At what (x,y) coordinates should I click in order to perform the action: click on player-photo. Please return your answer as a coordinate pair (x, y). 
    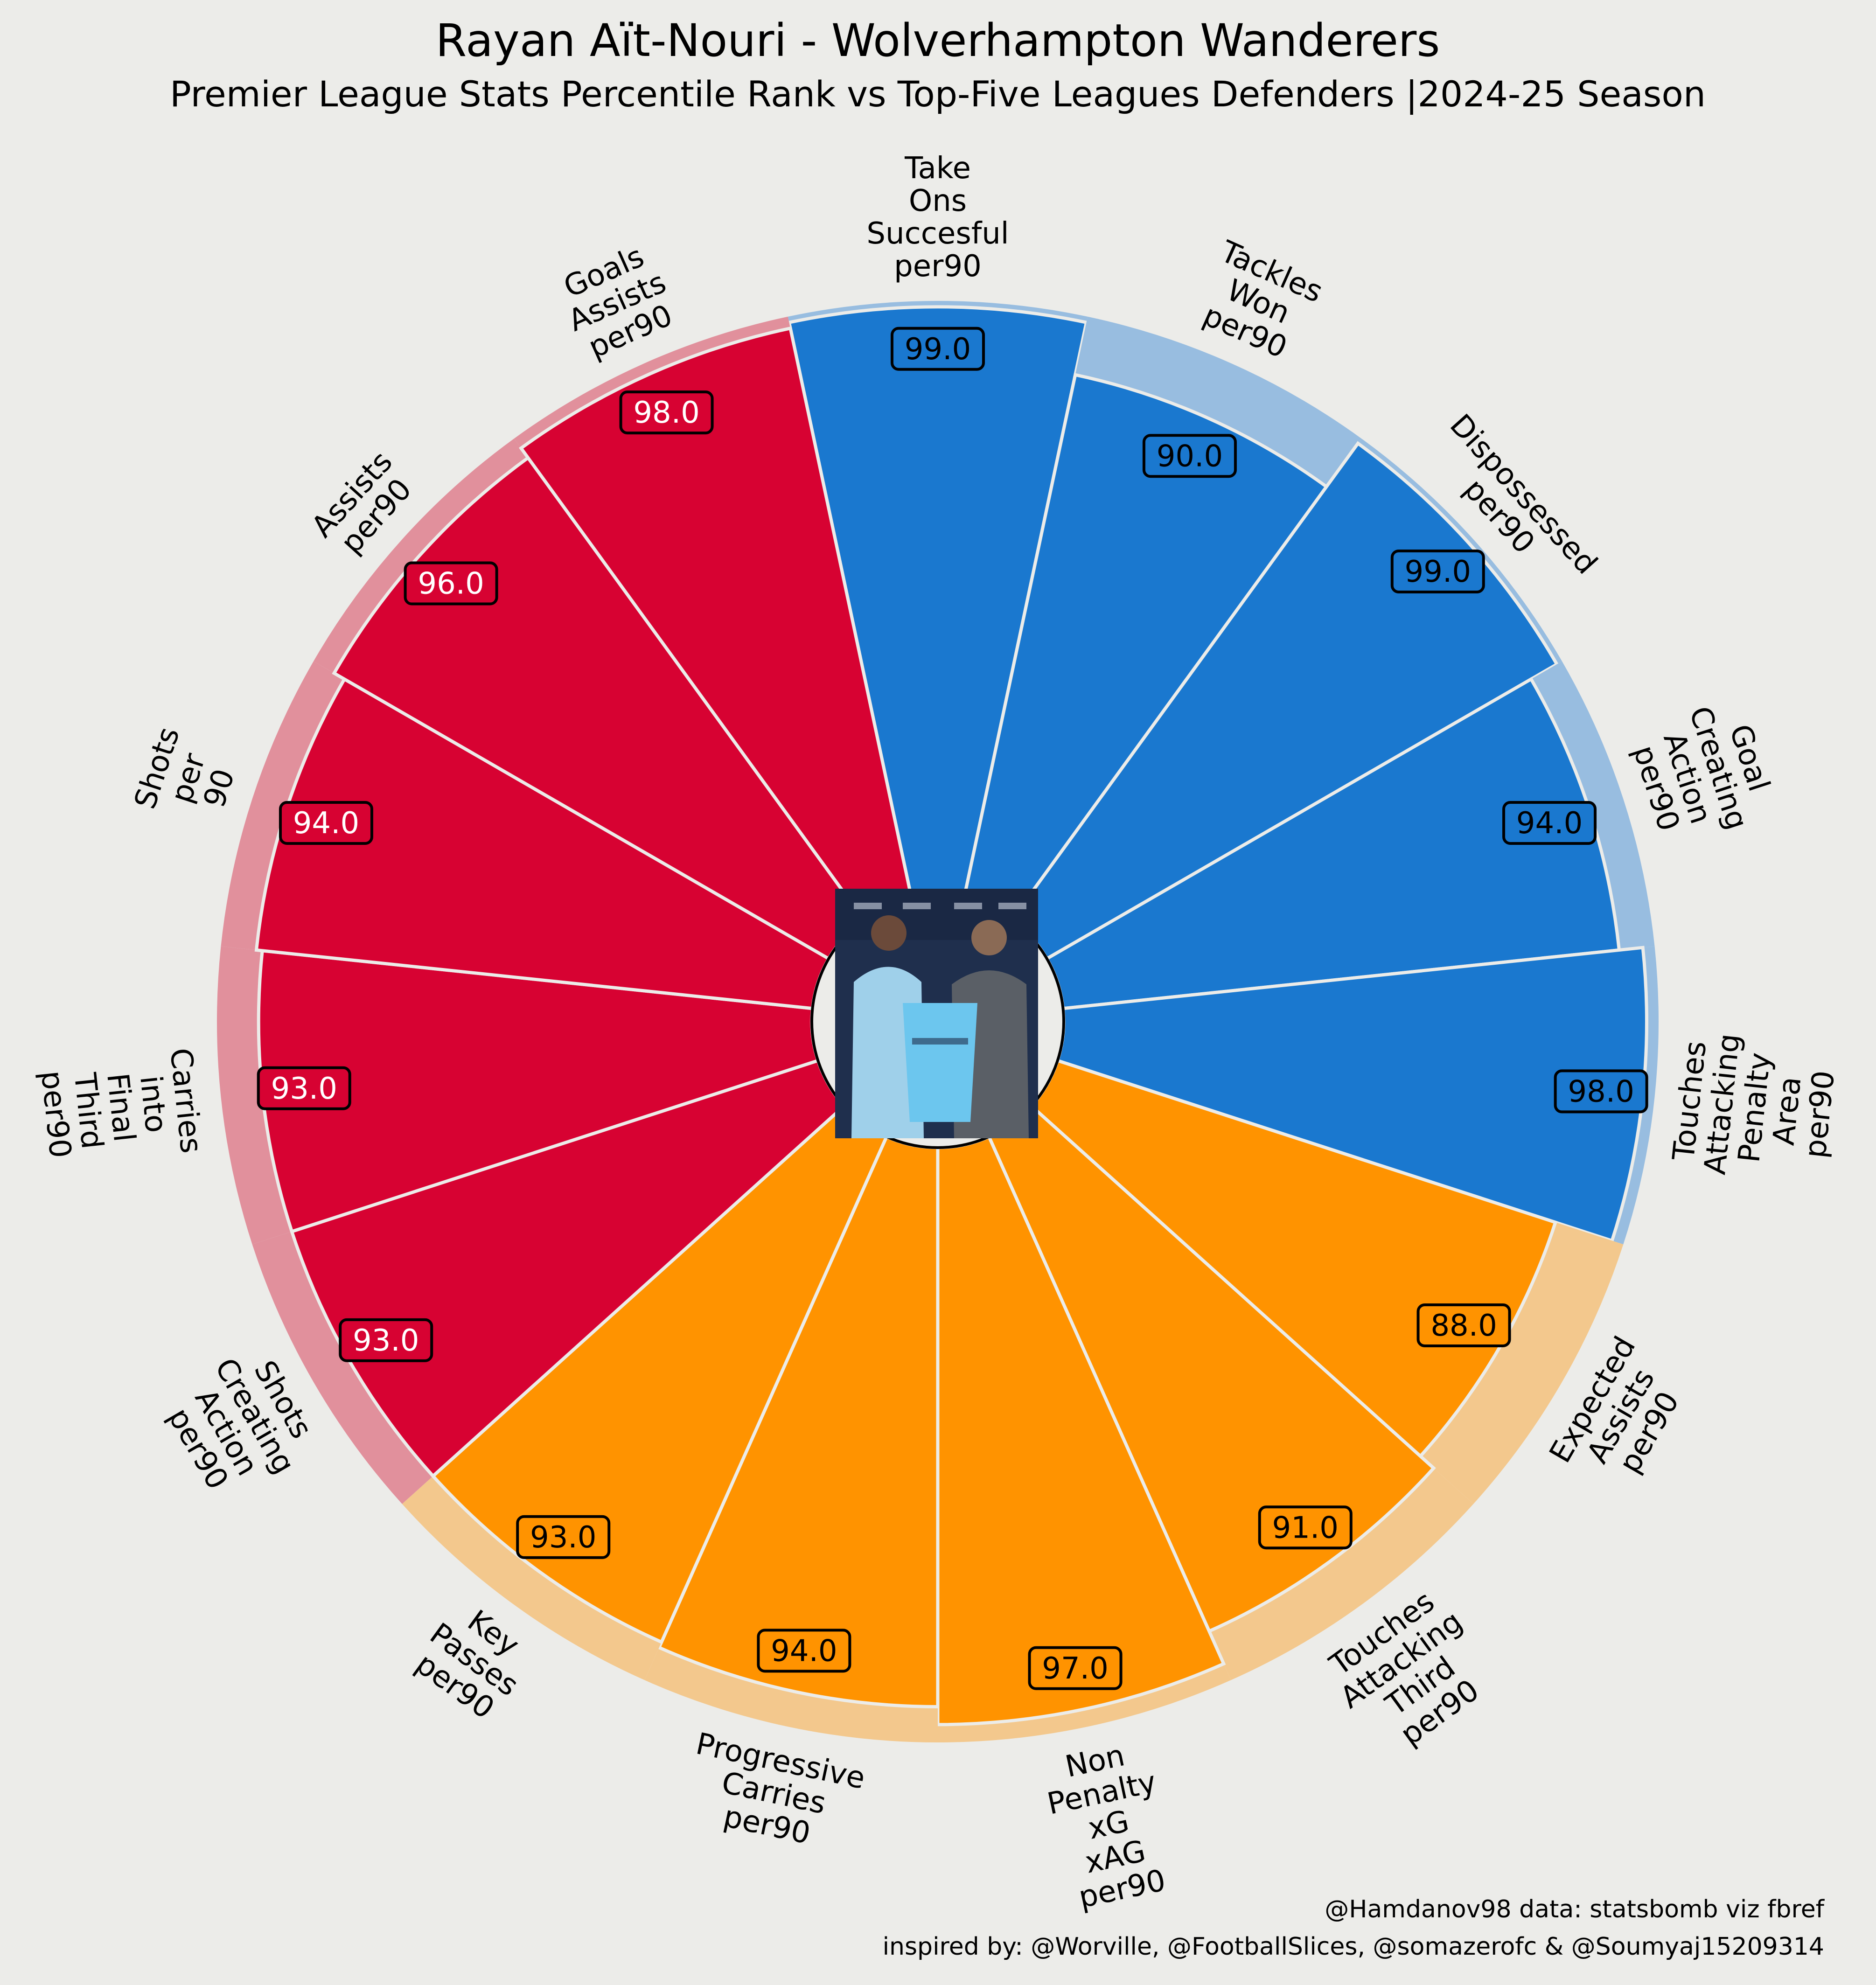
    Looking at the image, I should click on (937, 1013).